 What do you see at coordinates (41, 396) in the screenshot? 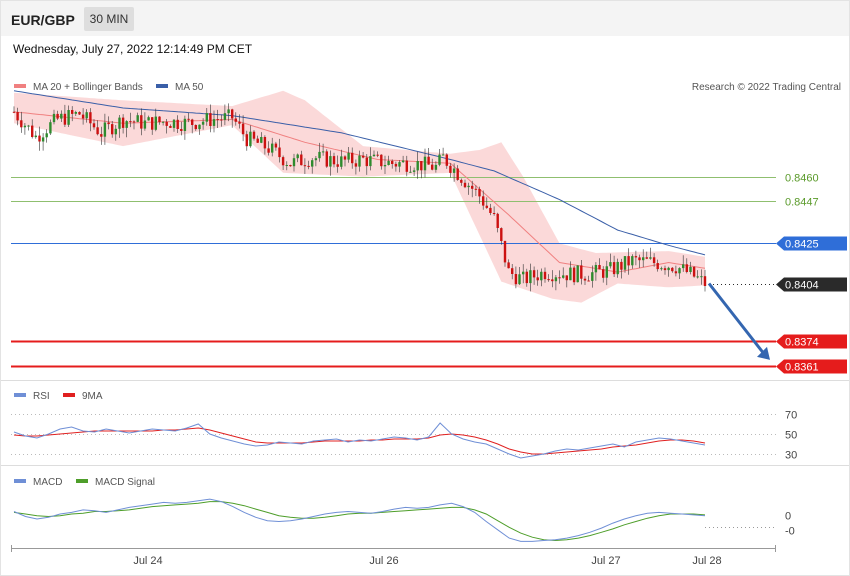
I see `rsi-legend-label: RSI` at bounding box center [41, 396].